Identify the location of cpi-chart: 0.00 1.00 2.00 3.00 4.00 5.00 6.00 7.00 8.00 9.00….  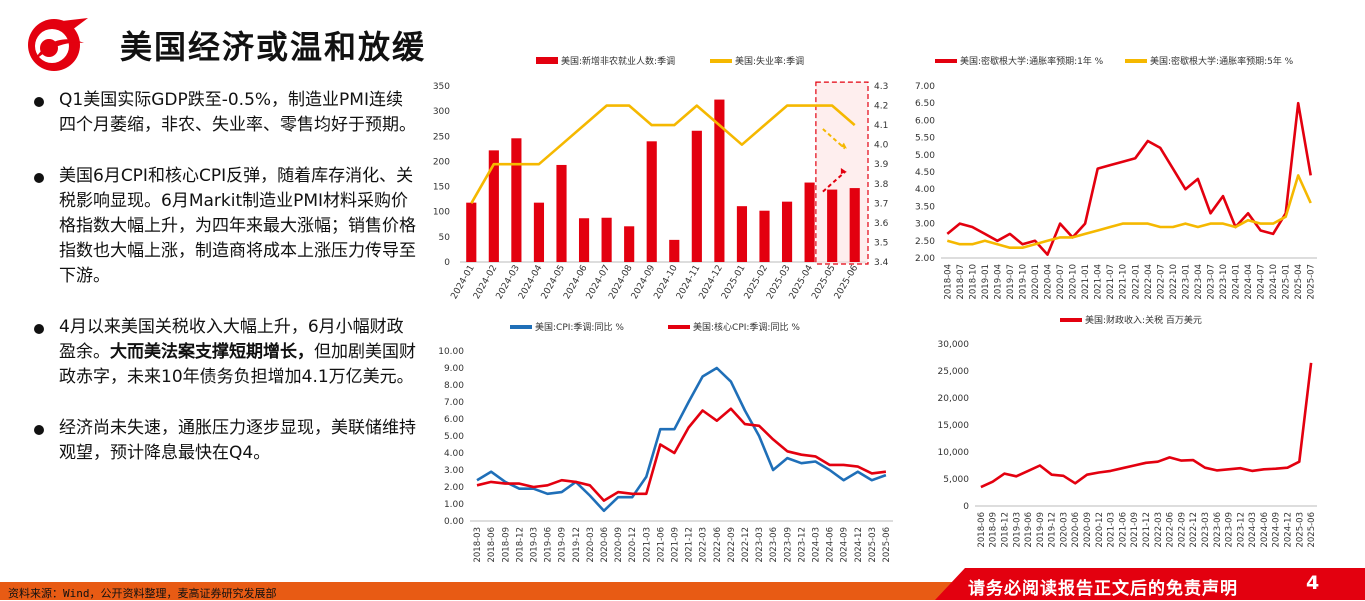
(665, 442).